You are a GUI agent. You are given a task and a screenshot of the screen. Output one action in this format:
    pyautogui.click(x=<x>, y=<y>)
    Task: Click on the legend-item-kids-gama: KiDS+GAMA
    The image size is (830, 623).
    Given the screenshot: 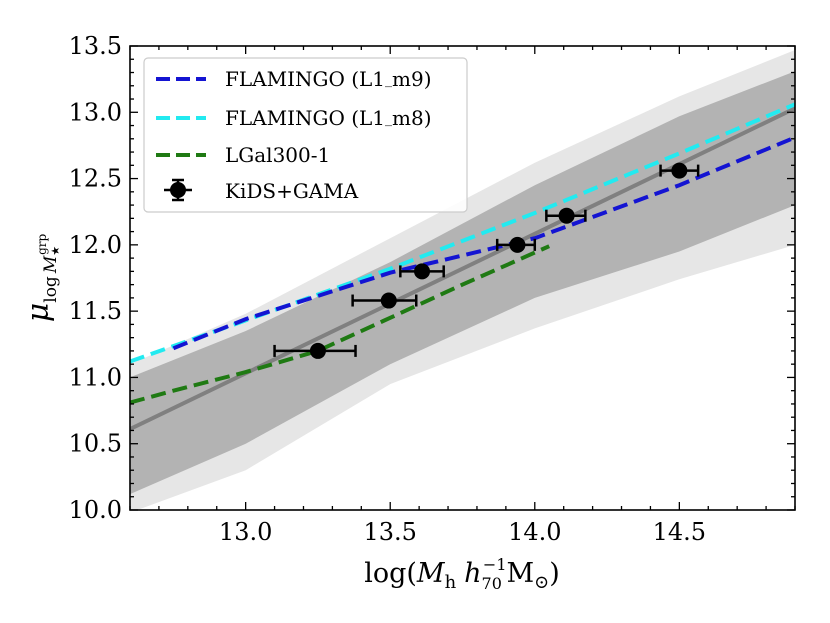 What is the action you would take?
    pyautogui.click(x=261, y=190)
    